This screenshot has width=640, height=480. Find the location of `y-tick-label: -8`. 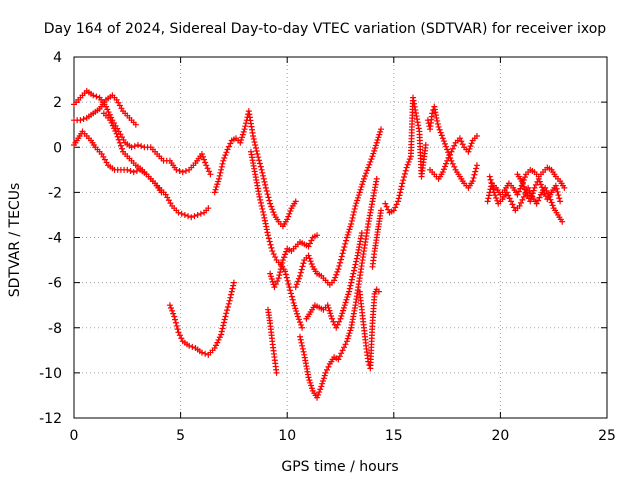

y-tick-label: -8 is located at coordinates (55, 329).